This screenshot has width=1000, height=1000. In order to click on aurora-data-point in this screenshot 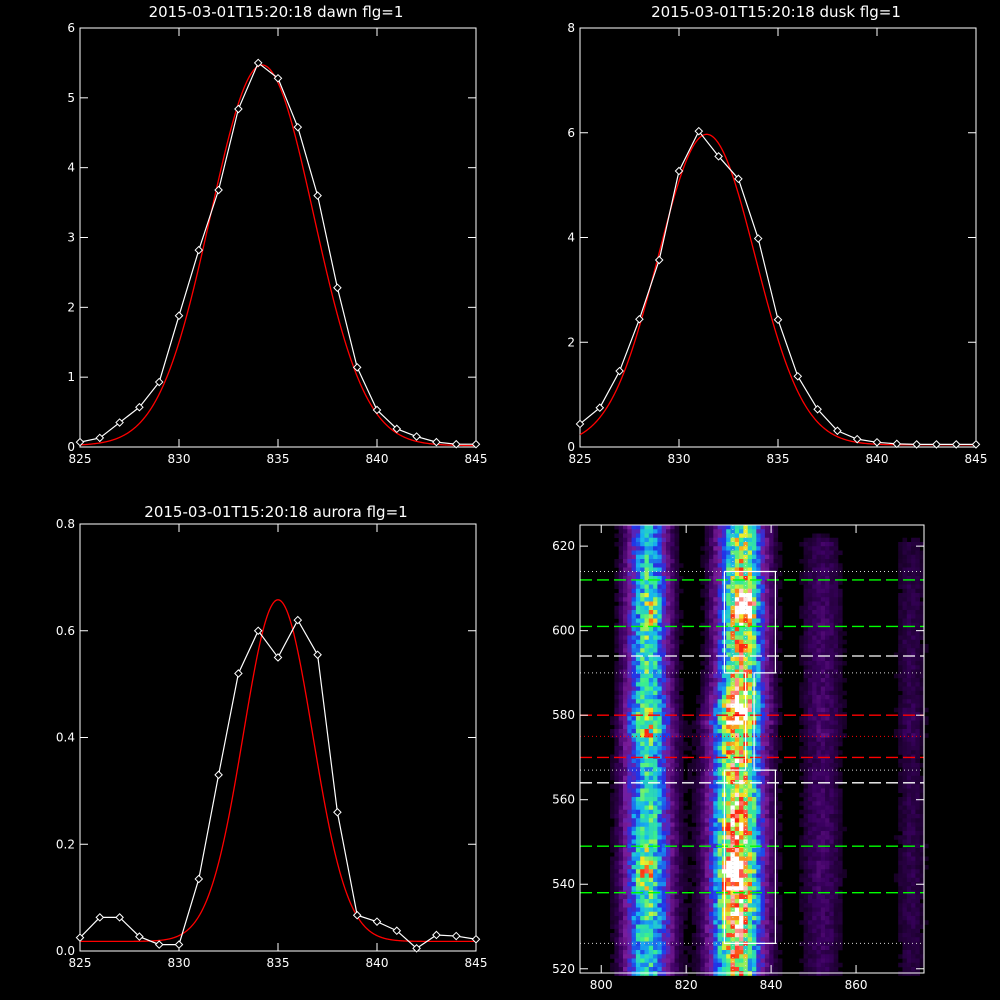, I will do `click(238, 673)`.